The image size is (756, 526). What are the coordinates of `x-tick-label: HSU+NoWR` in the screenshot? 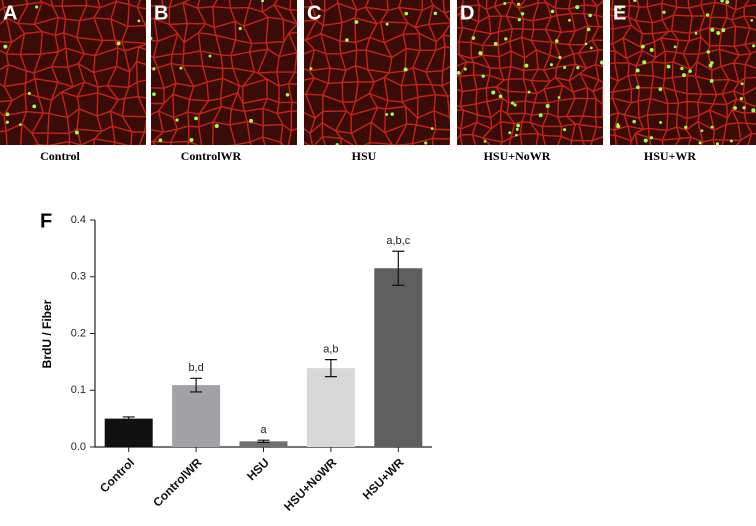 It's located at (310, 484).